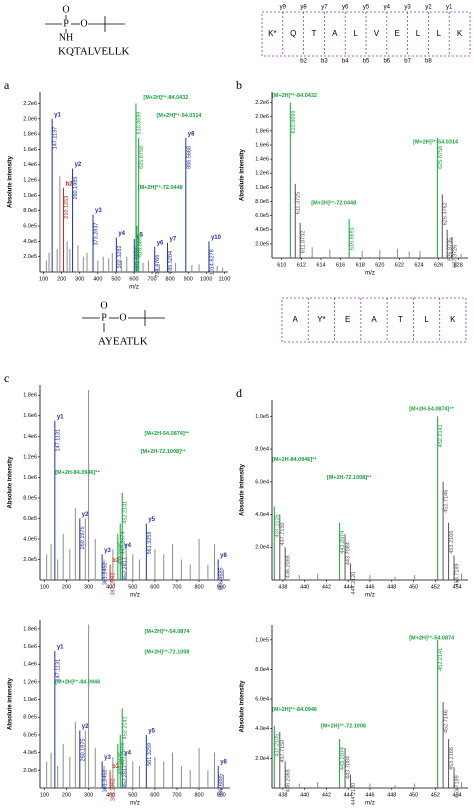  I want to click on peak-label: 1014.6278, so click(212, 262).